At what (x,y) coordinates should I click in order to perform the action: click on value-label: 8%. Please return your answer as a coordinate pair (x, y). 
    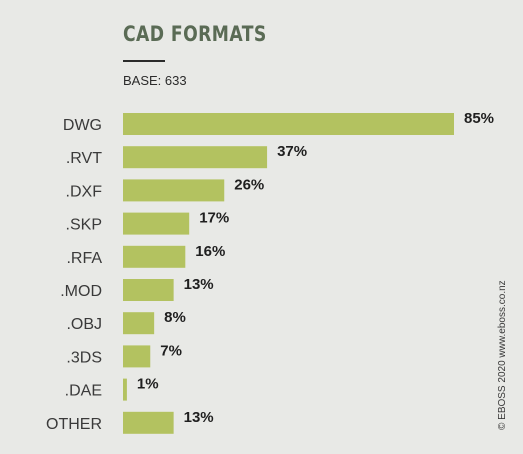
    Looking at the image, I should click on (175, 317).